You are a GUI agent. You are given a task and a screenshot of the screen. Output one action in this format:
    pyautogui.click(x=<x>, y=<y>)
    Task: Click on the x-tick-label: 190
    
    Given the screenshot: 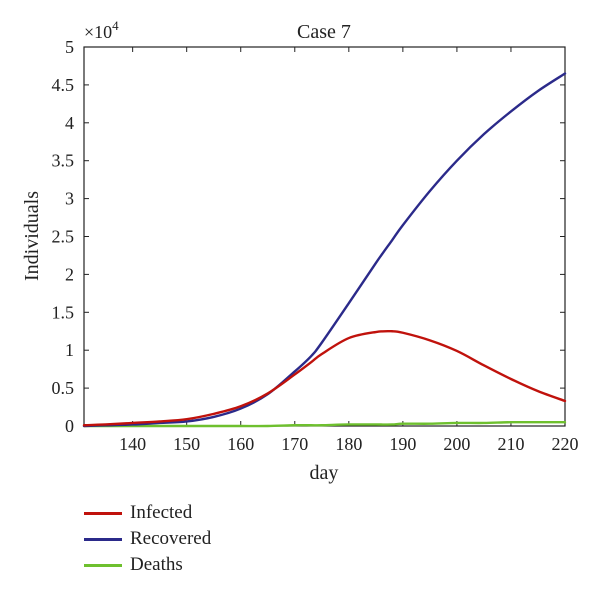 What is the action you would take?
    pyautogui.click(x=402, y=444)
    